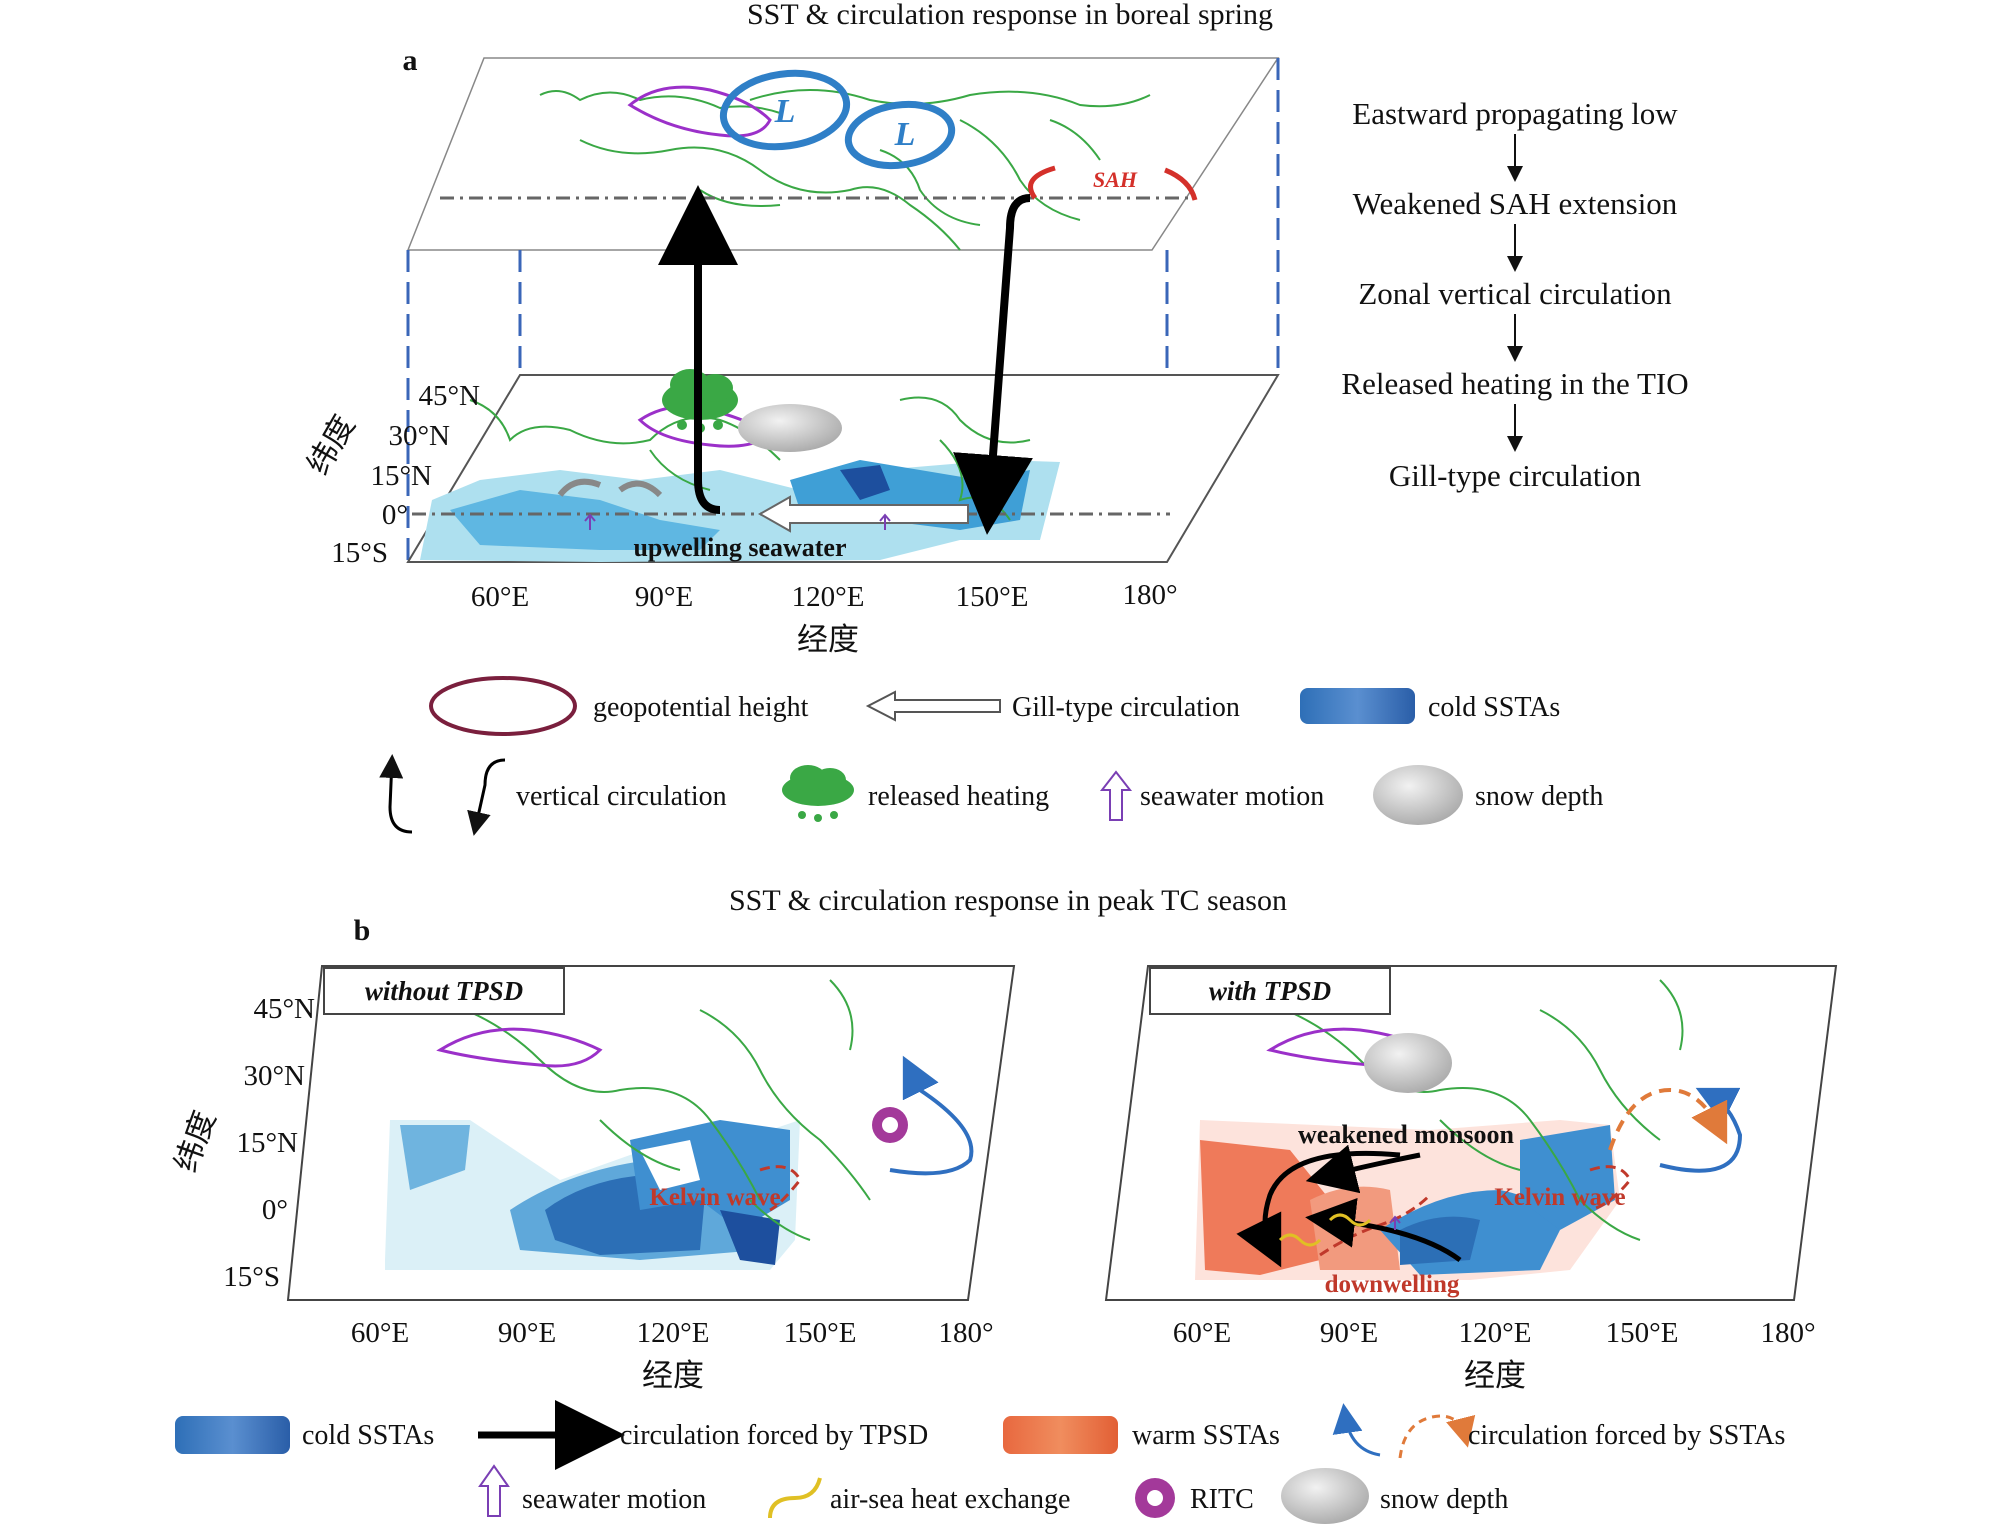  I want to click on snow-symbol-a, so click(1418, 795).